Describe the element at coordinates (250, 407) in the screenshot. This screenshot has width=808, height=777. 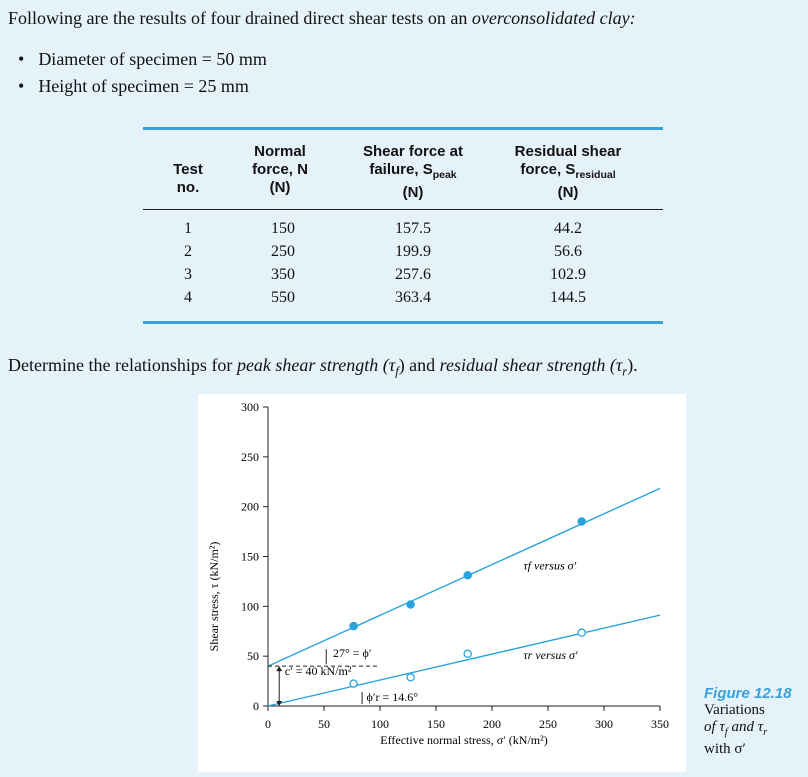
I see `y-tick-label: 300` at that location.